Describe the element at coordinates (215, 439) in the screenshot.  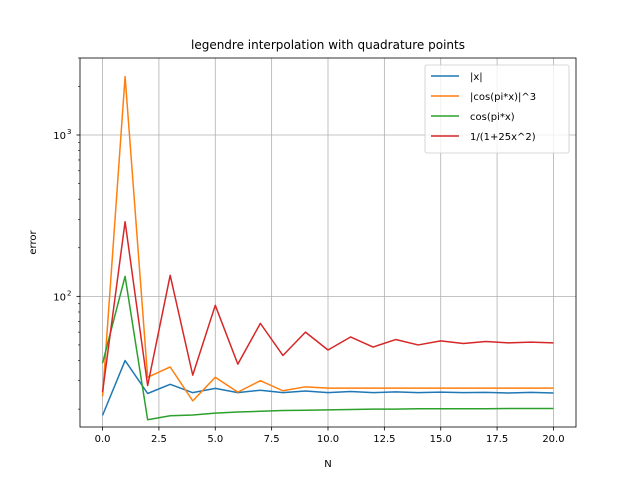
I see `x-tick-label: 5.0` at that location.